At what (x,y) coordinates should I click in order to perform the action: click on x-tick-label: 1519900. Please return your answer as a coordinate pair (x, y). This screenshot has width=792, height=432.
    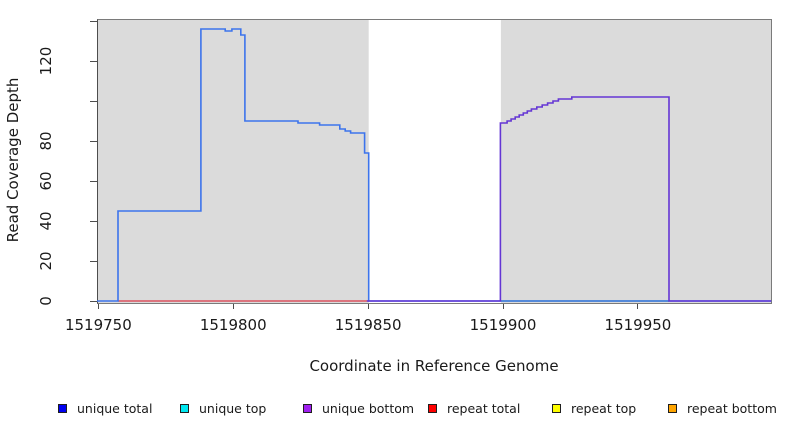
    Looking at the image, I should click on (503, 325).